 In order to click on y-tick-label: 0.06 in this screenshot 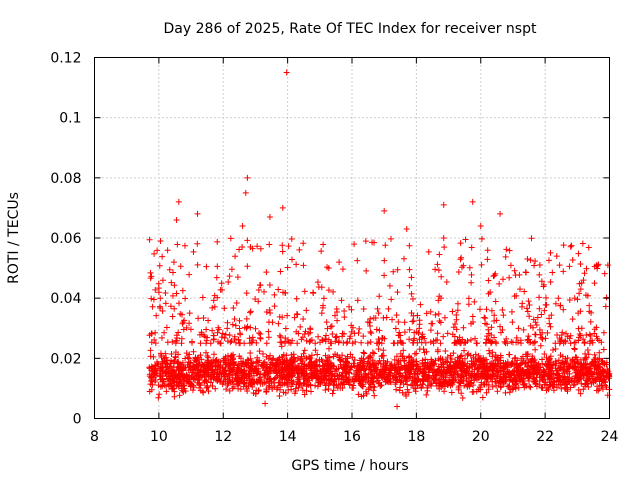, I will do `click(65, 239)`.